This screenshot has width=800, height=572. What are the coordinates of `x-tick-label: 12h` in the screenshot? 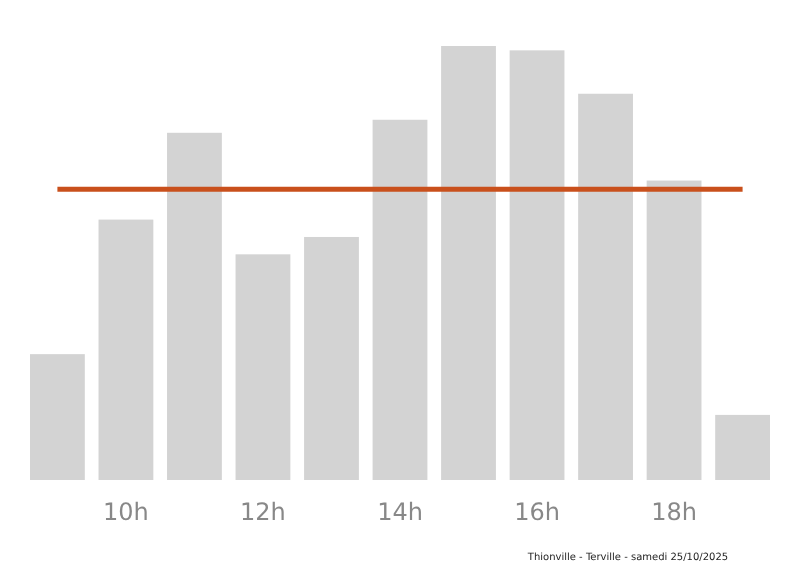 It's located at (263, 512).